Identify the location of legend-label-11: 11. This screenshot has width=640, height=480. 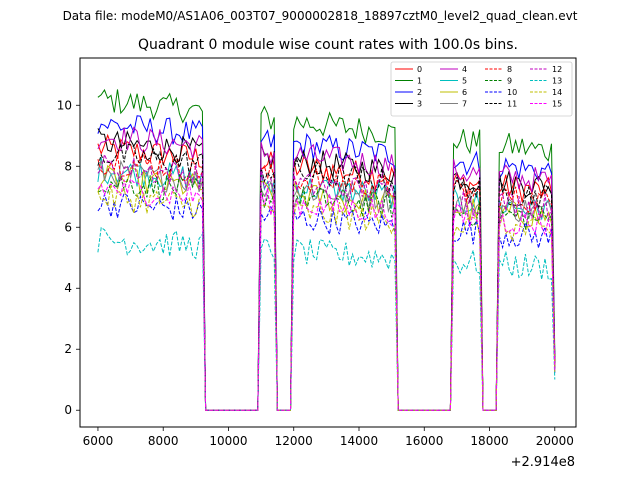
(512, 104).